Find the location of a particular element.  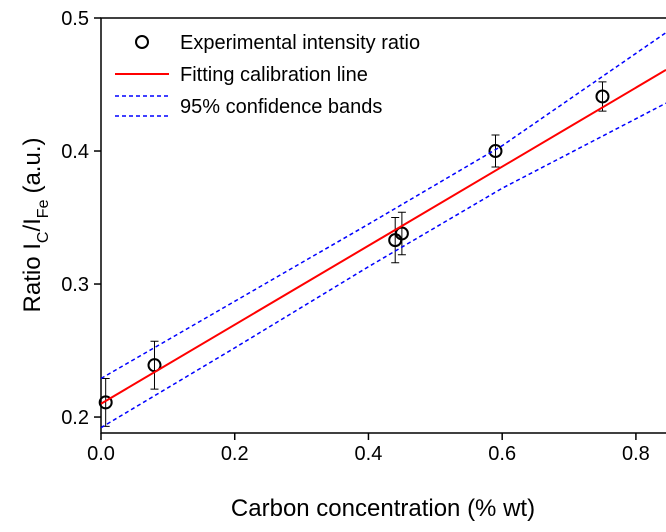

y-axis-label: Ratio IC/IFe (a.u.) is located at coordinates (35, 225).